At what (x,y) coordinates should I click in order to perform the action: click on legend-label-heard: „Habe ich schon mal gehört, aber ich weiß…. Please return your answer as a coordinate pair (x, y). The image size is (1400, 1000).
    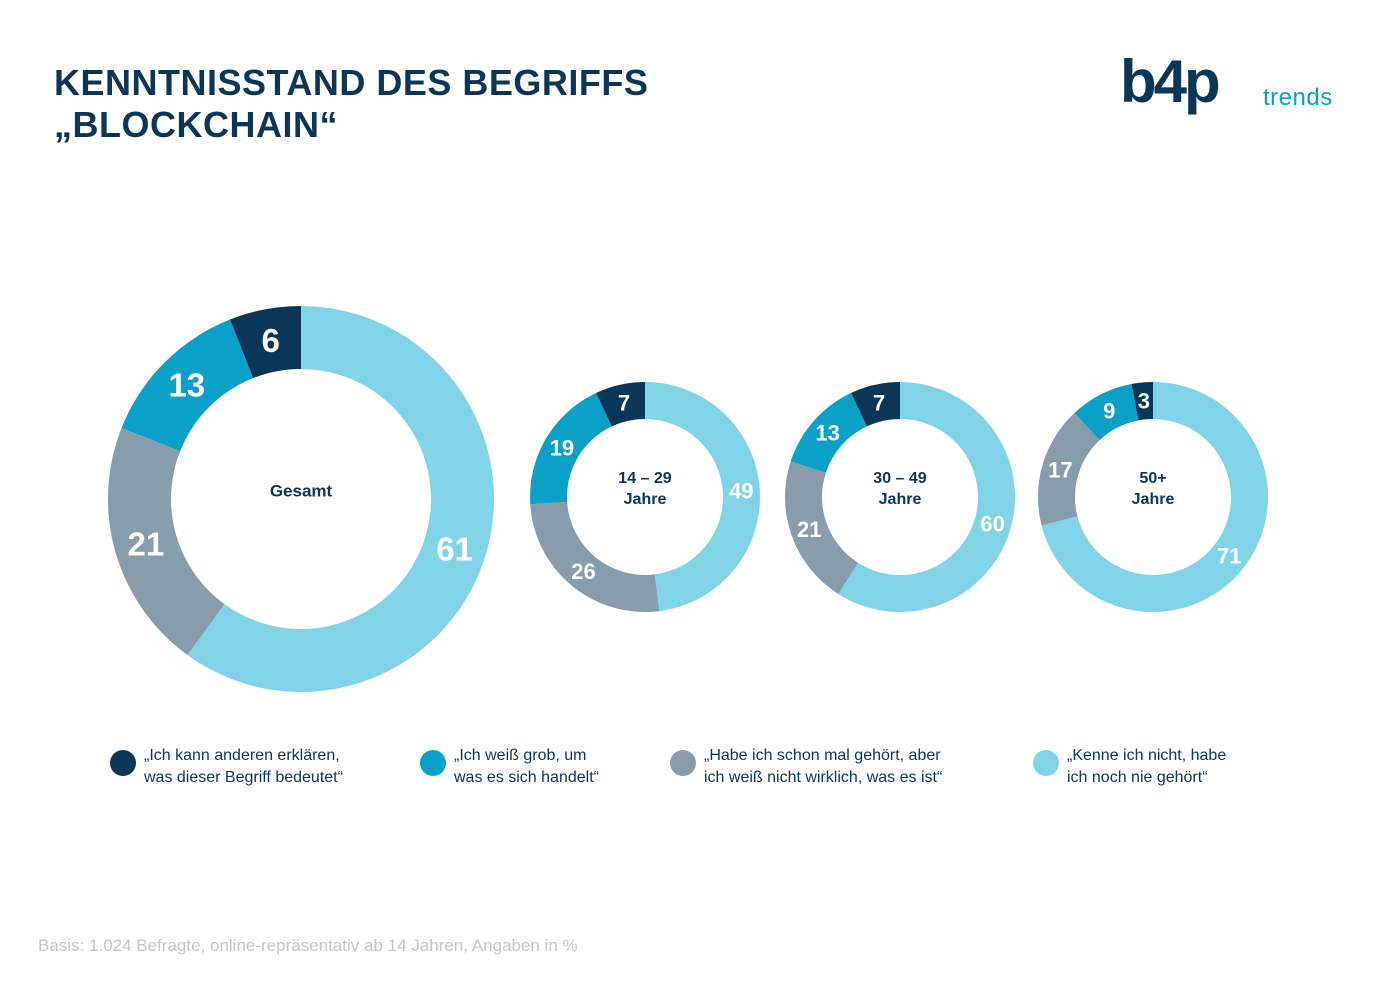
    Looking at the image, I should click on (823, 766).